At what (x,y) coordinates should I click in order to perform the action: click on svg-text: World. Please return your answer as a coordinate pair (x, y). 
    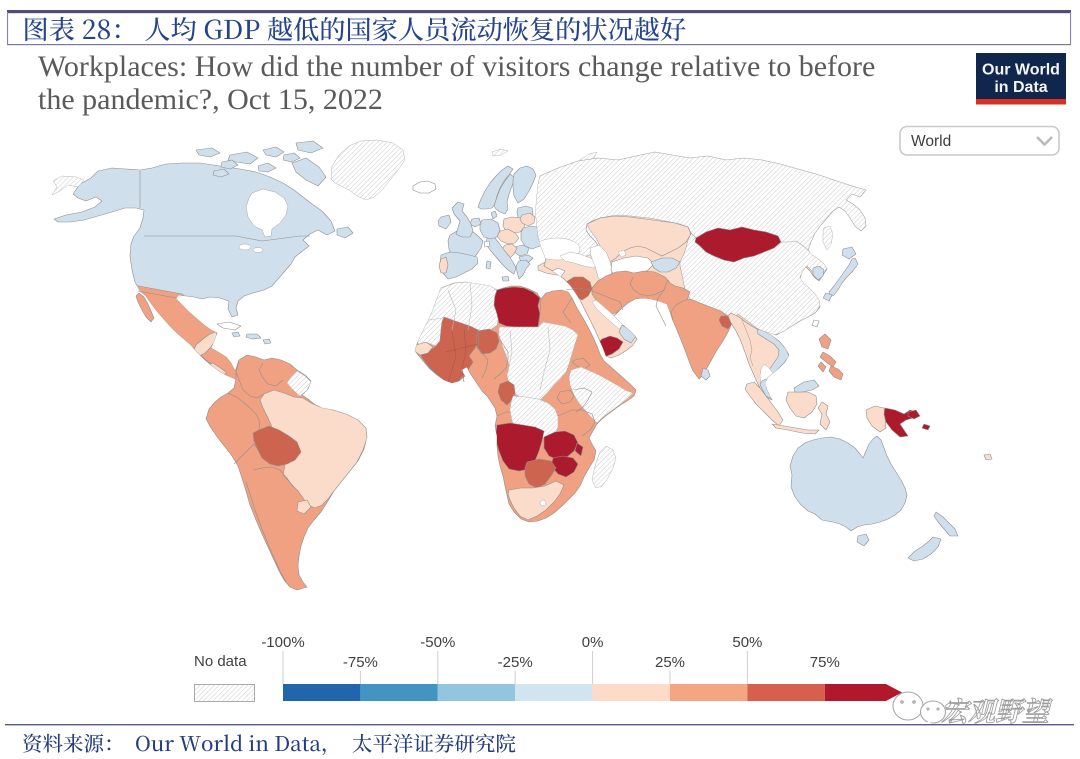
    Looking at the image, I should click on (931, 141).